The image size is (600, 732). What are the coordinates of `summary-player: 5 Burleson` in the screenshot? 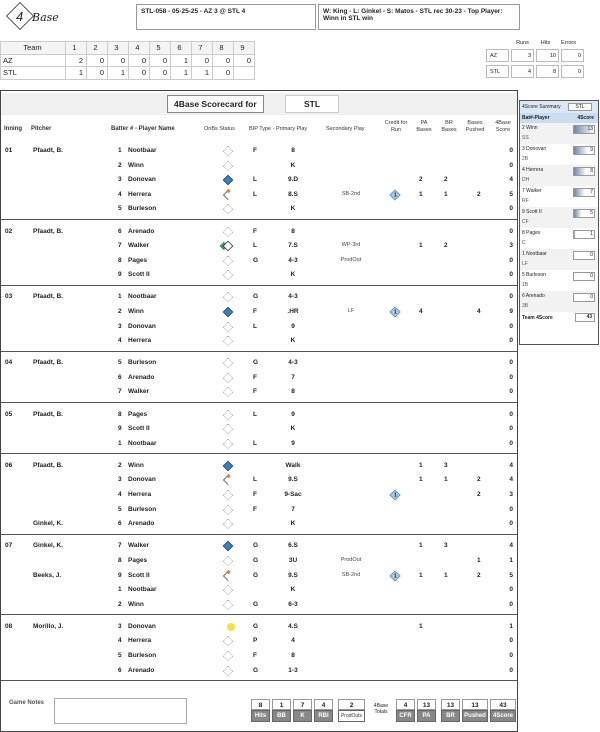 It's located at (534, 275).